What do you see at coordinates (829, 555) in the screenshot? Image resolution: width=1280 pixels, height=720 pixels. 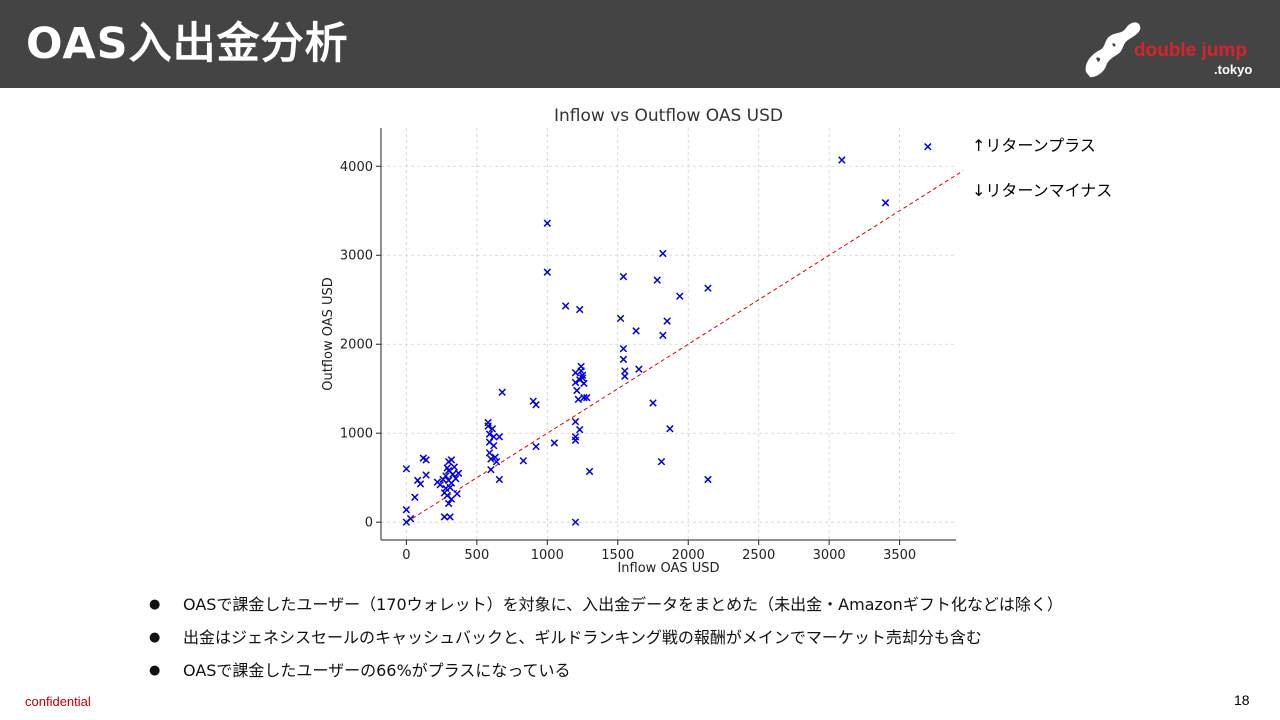 I see `x-tick-label: 3000` at bounding box center [829, 555].